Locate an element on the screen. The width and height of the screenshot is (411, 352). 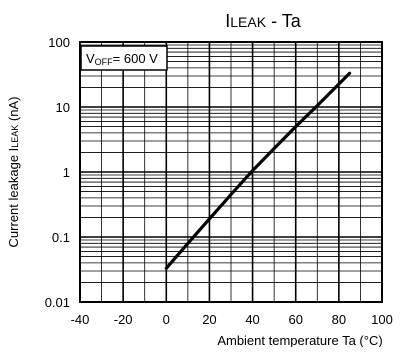
chart-title-sub: LEAK is located at coordinates (248, 22).